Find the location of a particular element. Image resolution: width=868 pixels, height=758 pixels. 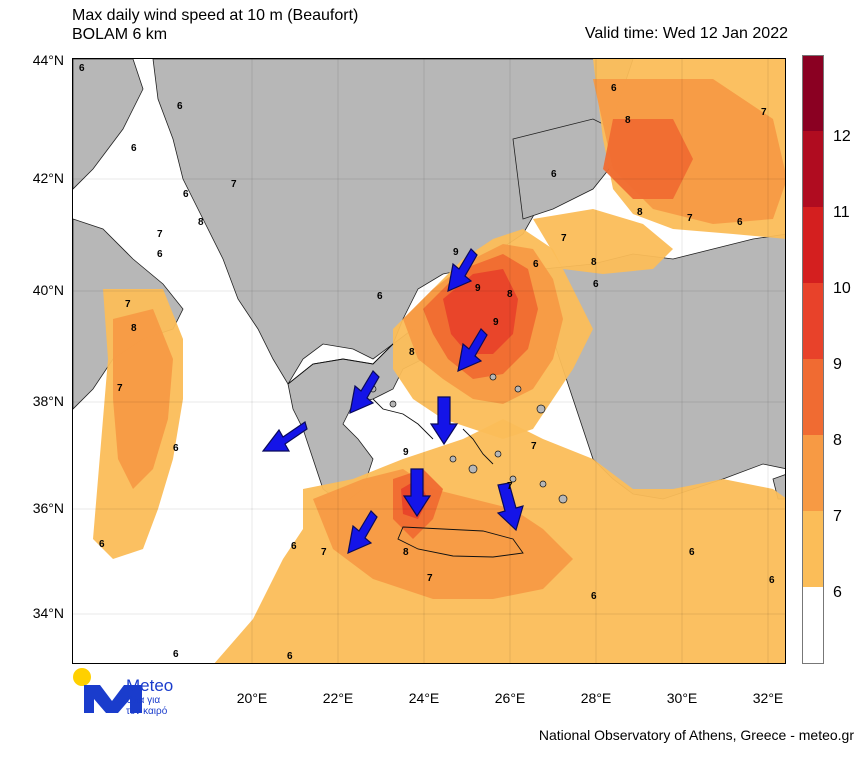

land-italy is located at coordinates (108, 124).